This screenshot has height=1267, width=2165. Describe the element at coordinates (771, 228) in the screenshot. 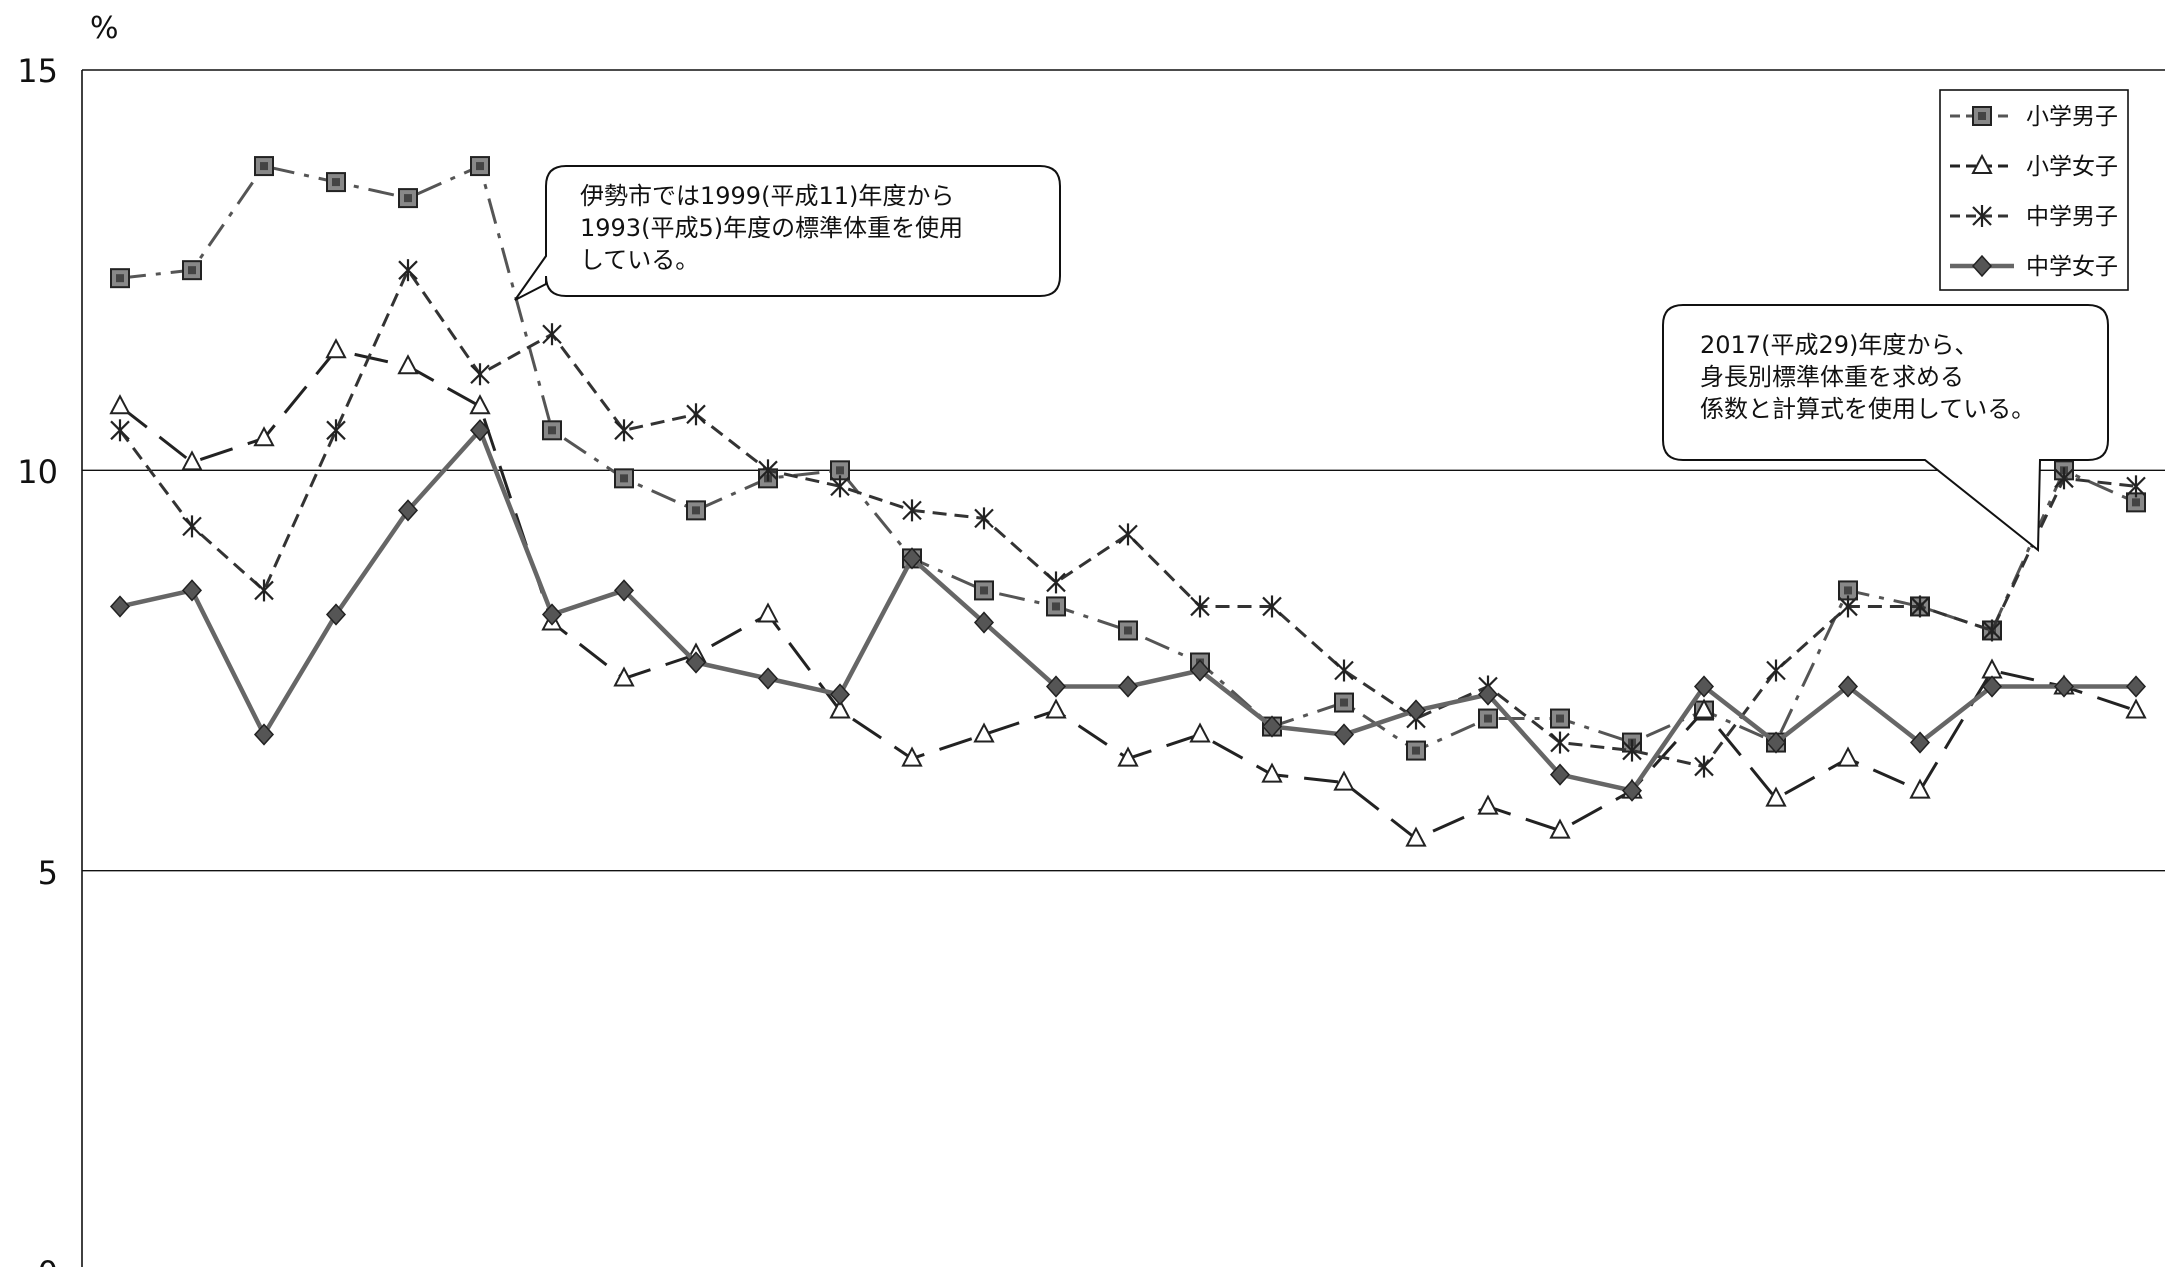

I see `callout-1-line-2: 1993(平成5)年度の標準体重を使用` at that location.